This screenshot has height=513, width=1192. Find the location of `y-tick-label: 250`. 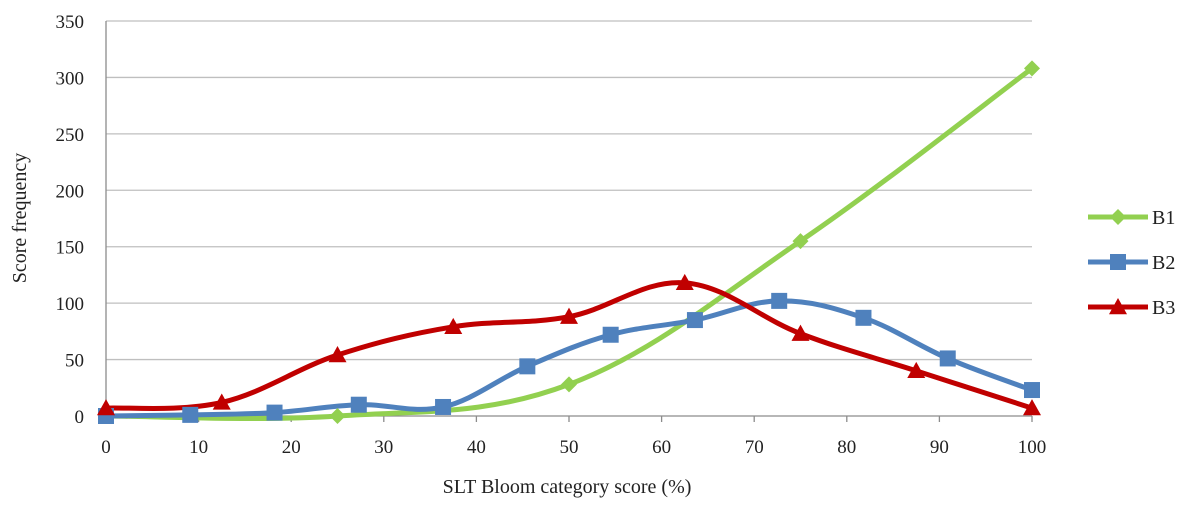

y-tick-label: 250 is located at coordinates (70, 135).